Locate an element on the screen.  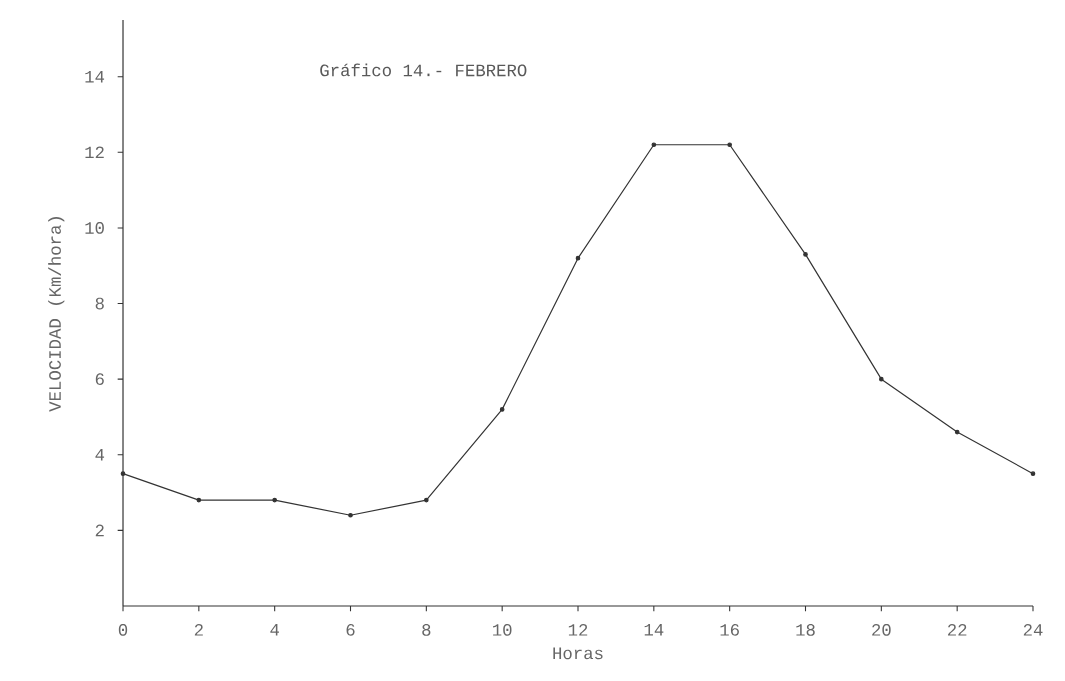
text: Gráfico 14.- FEBRERO is located at coordinates (423, 70).